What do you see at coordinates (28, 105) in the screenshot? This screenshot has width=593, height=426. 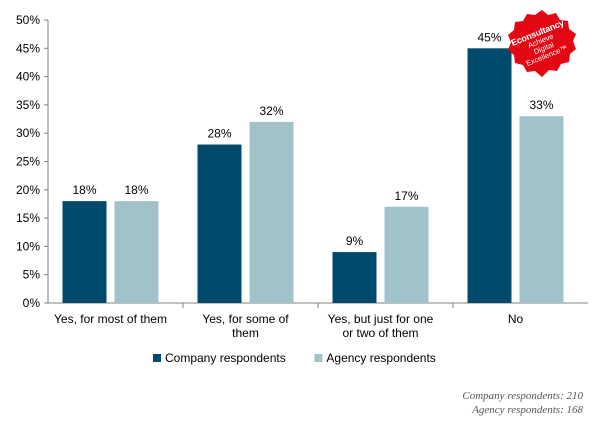 I see `y-tick-label: 35%` at bounding box center [28, 105].